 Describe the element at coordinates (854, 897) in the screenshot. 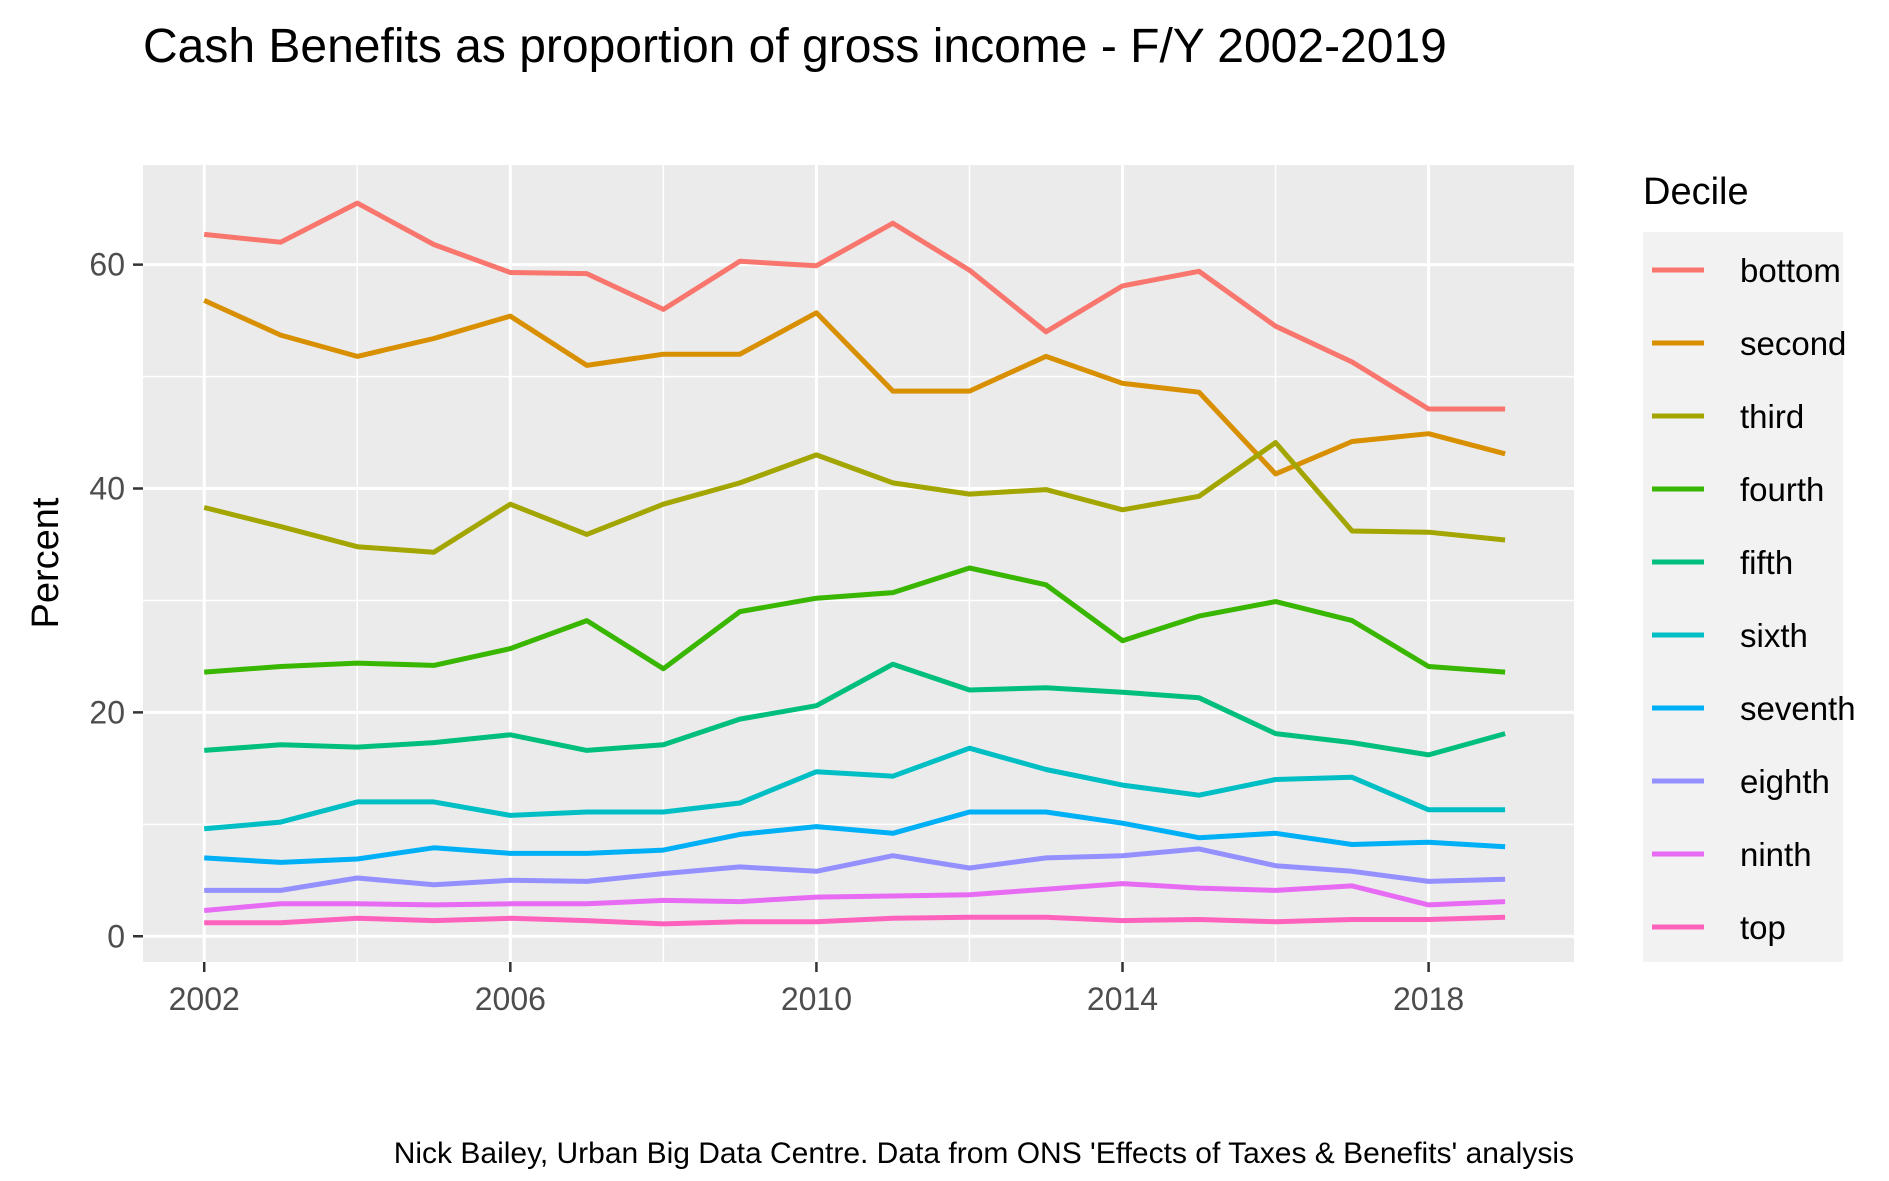

I see `series-line-ninth` at that location.